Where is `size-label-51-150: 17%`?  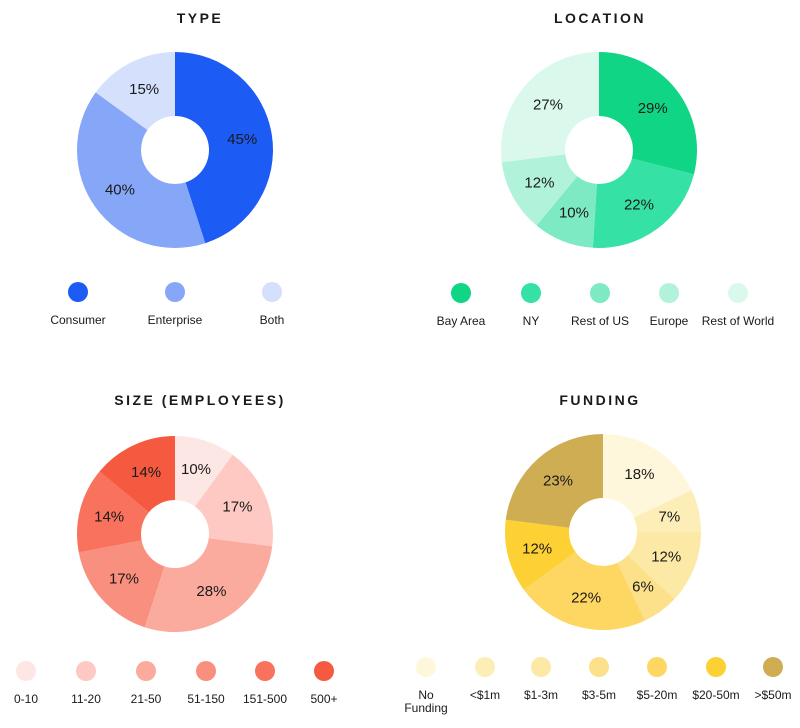
size-label-51-150: 17% is located at coordinates (124, 578).